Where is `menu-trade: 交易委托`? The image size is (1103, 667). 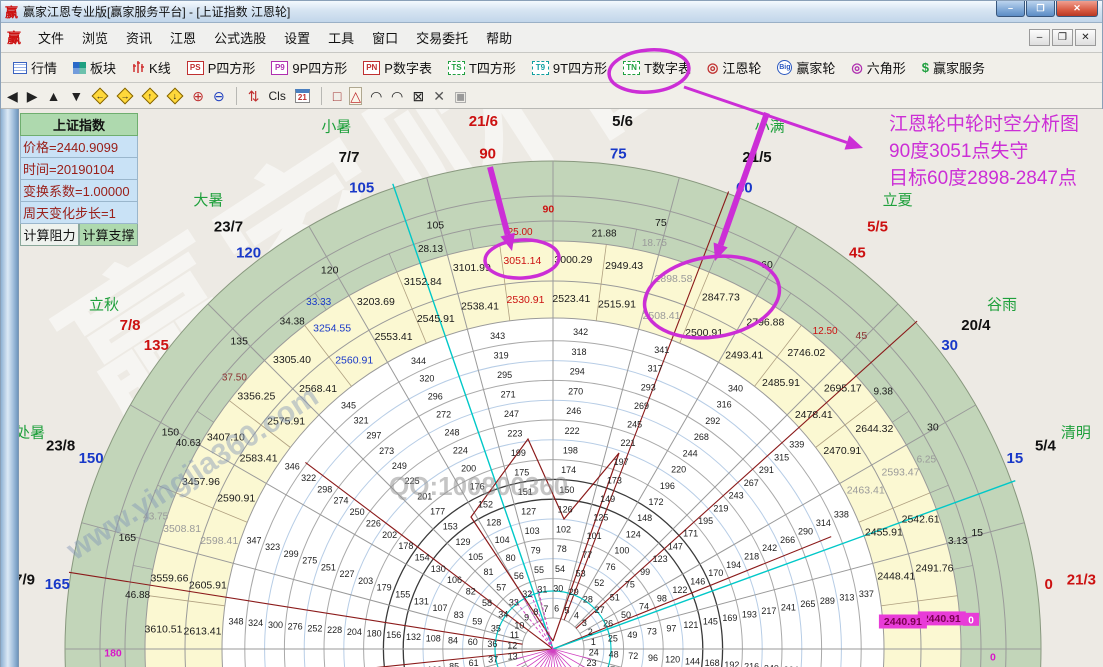
menu-trade: 交易委托 is located at coordinates (442, 38).